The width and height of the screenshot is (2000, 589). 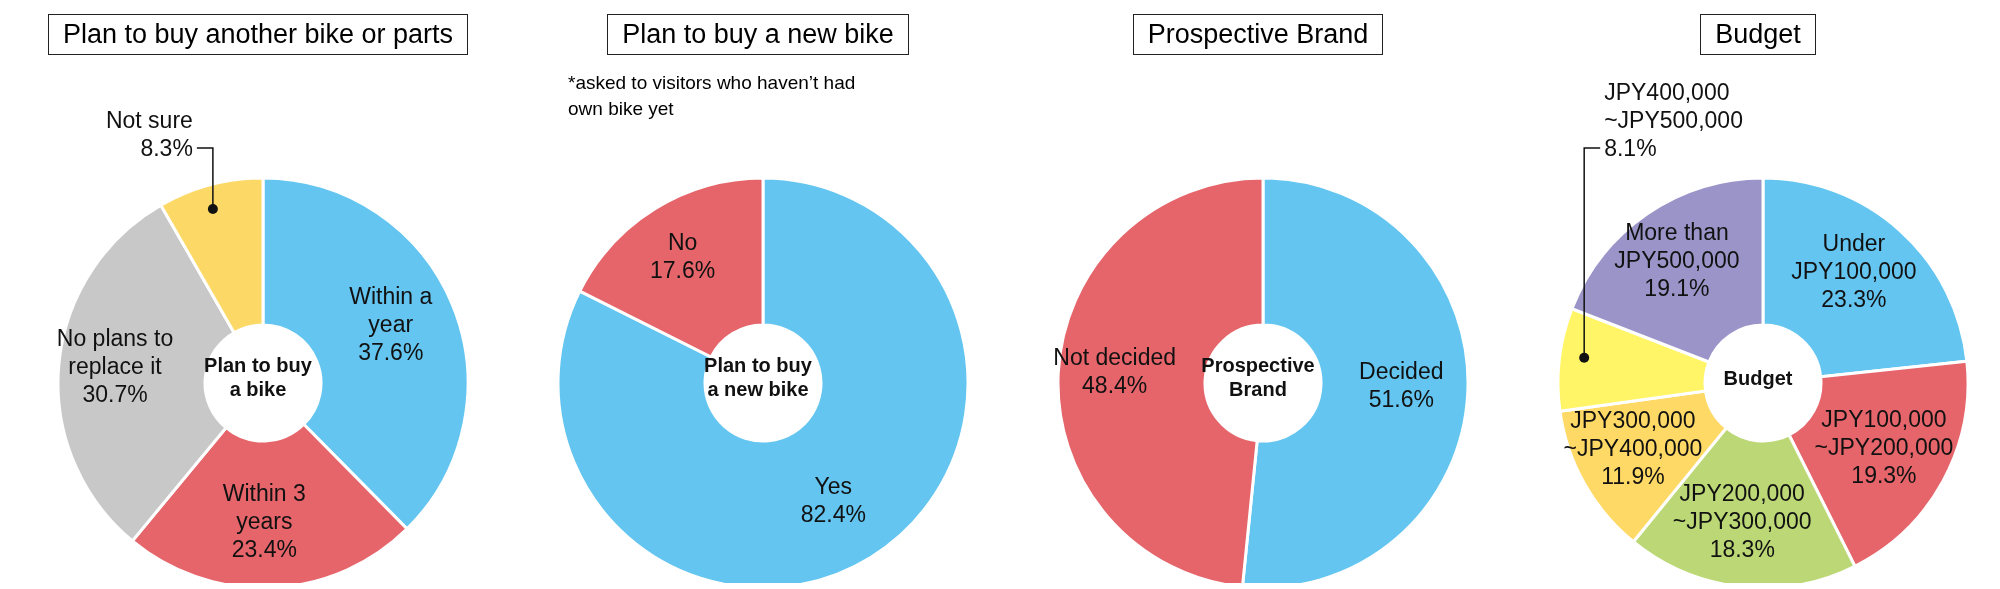 What do you see at coordinates (712, 96) in the screenshot?
I see `chart-subtitle: *asked to visitors who haven’t had own bike yet` at bounding box center [712, 96].